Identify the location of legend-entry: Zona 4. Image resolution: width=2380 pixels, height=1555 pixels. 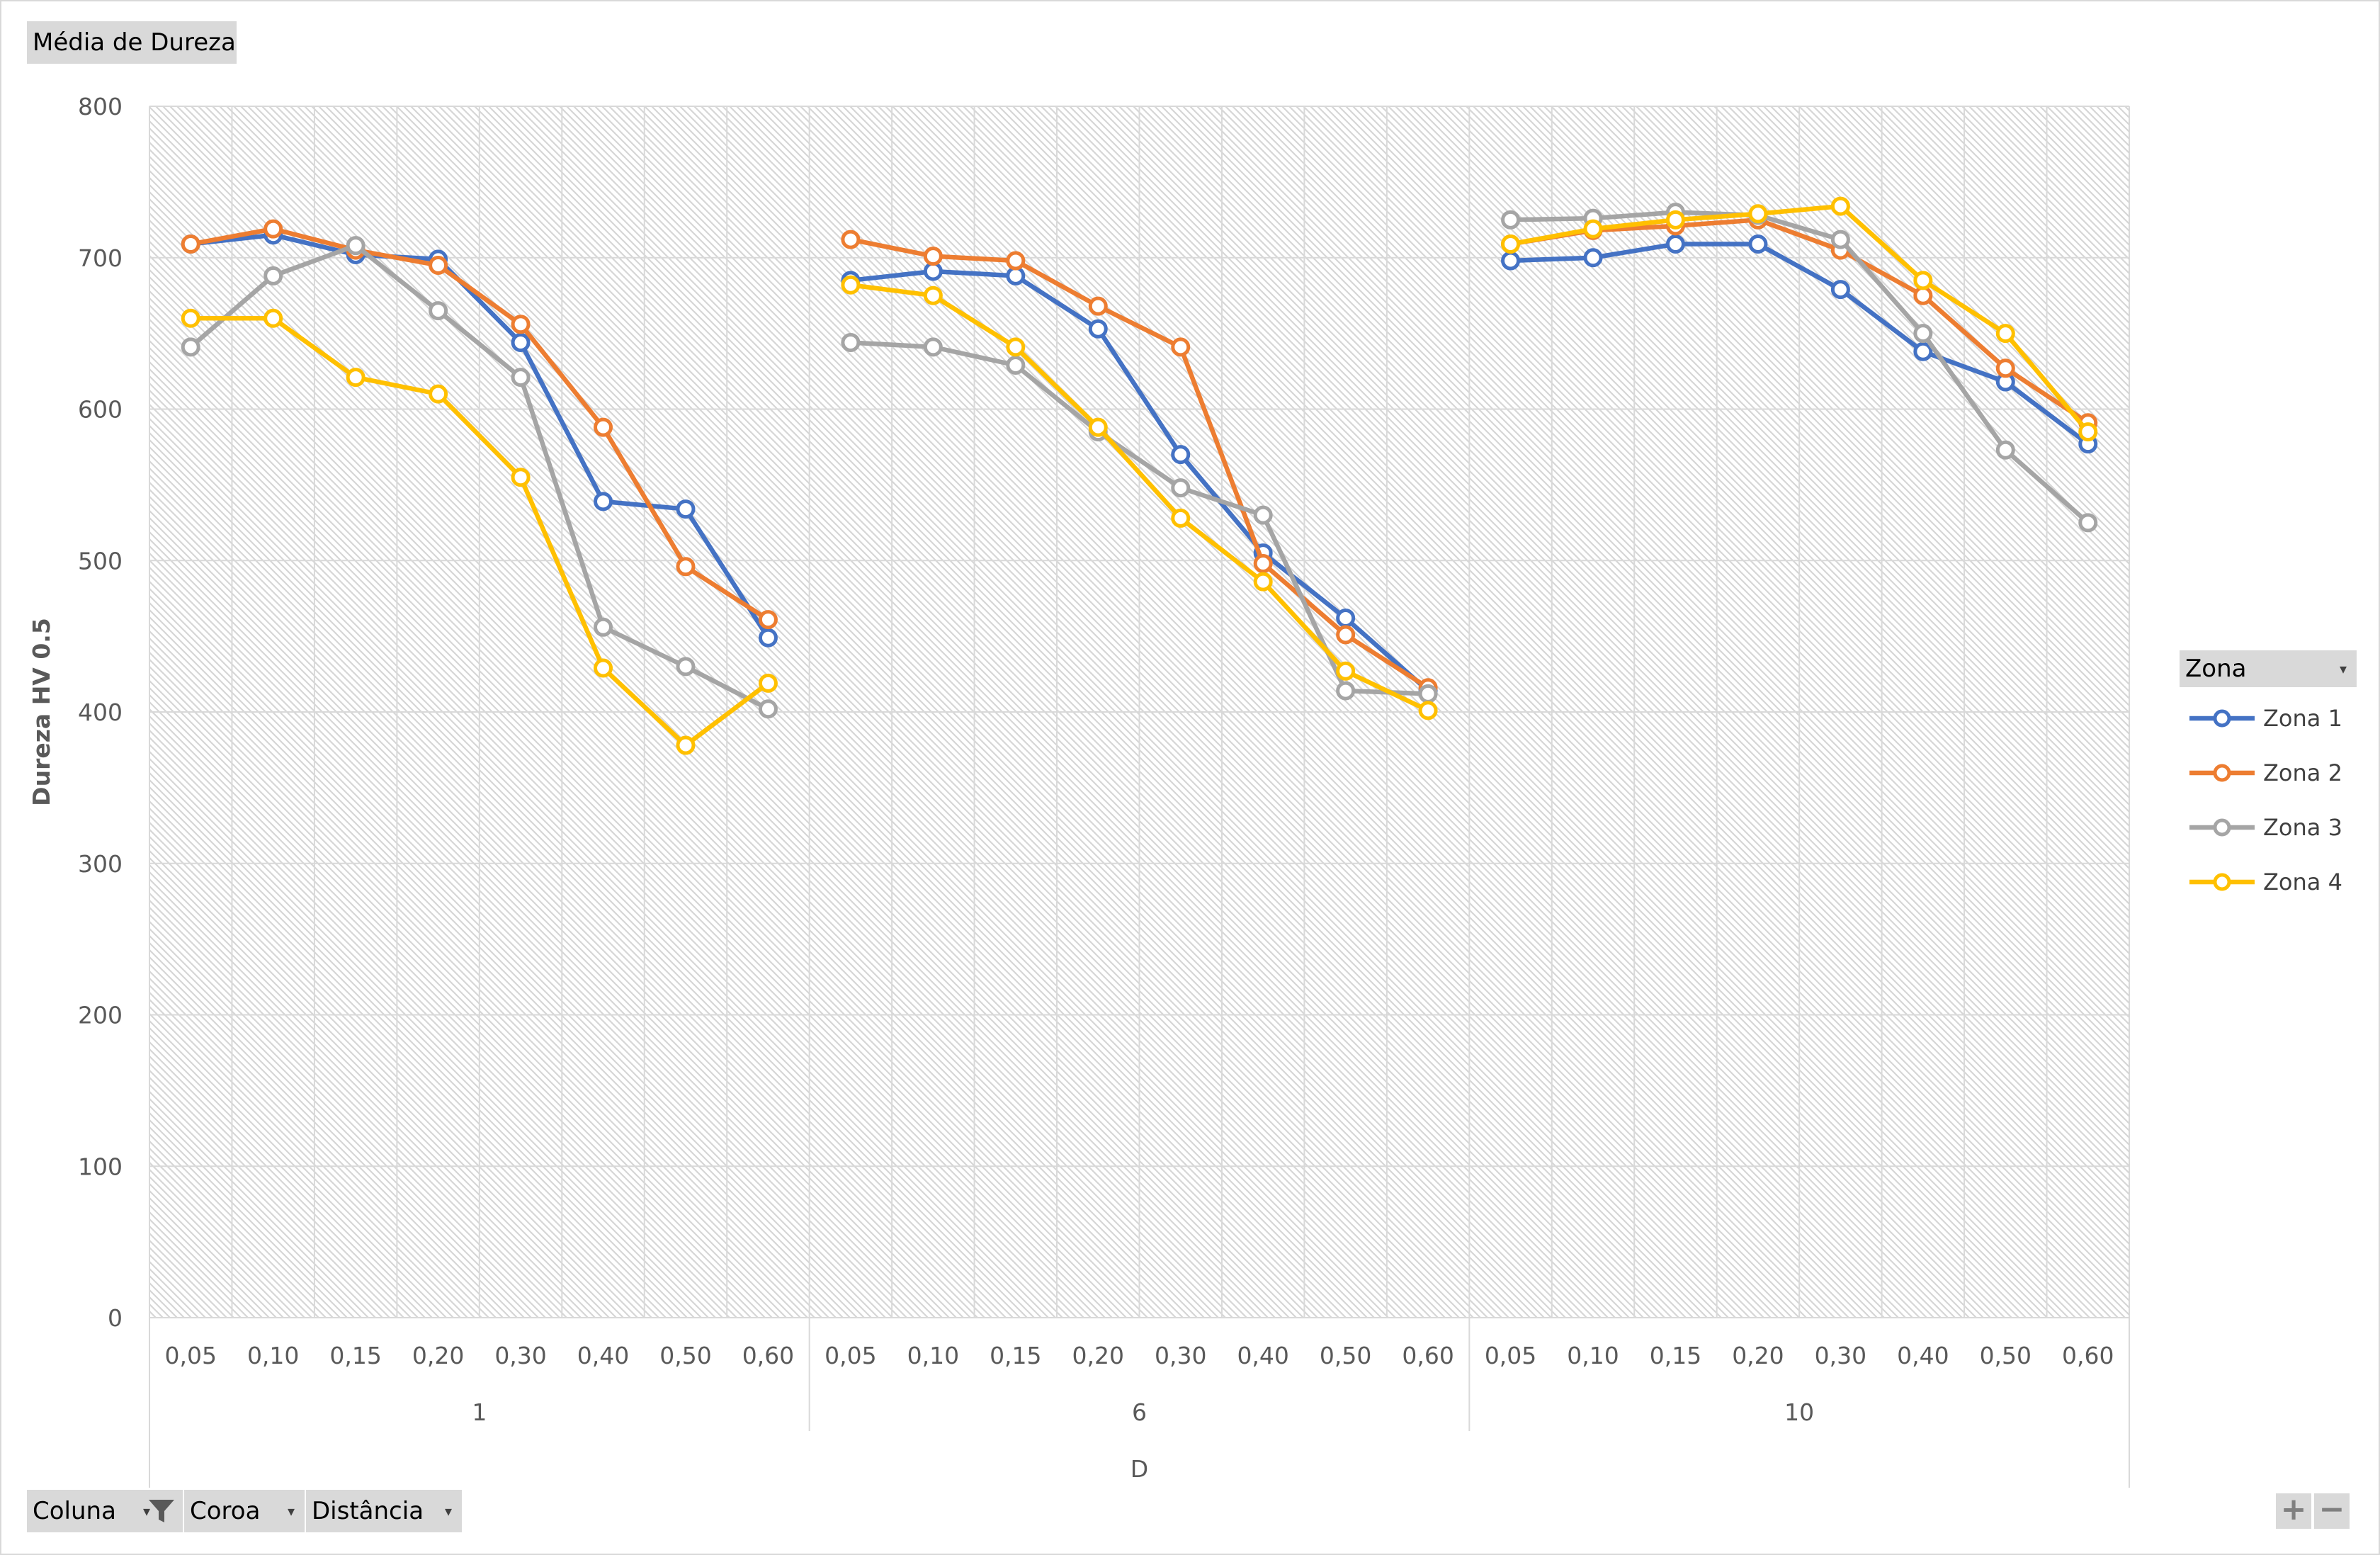
(2265, 882).